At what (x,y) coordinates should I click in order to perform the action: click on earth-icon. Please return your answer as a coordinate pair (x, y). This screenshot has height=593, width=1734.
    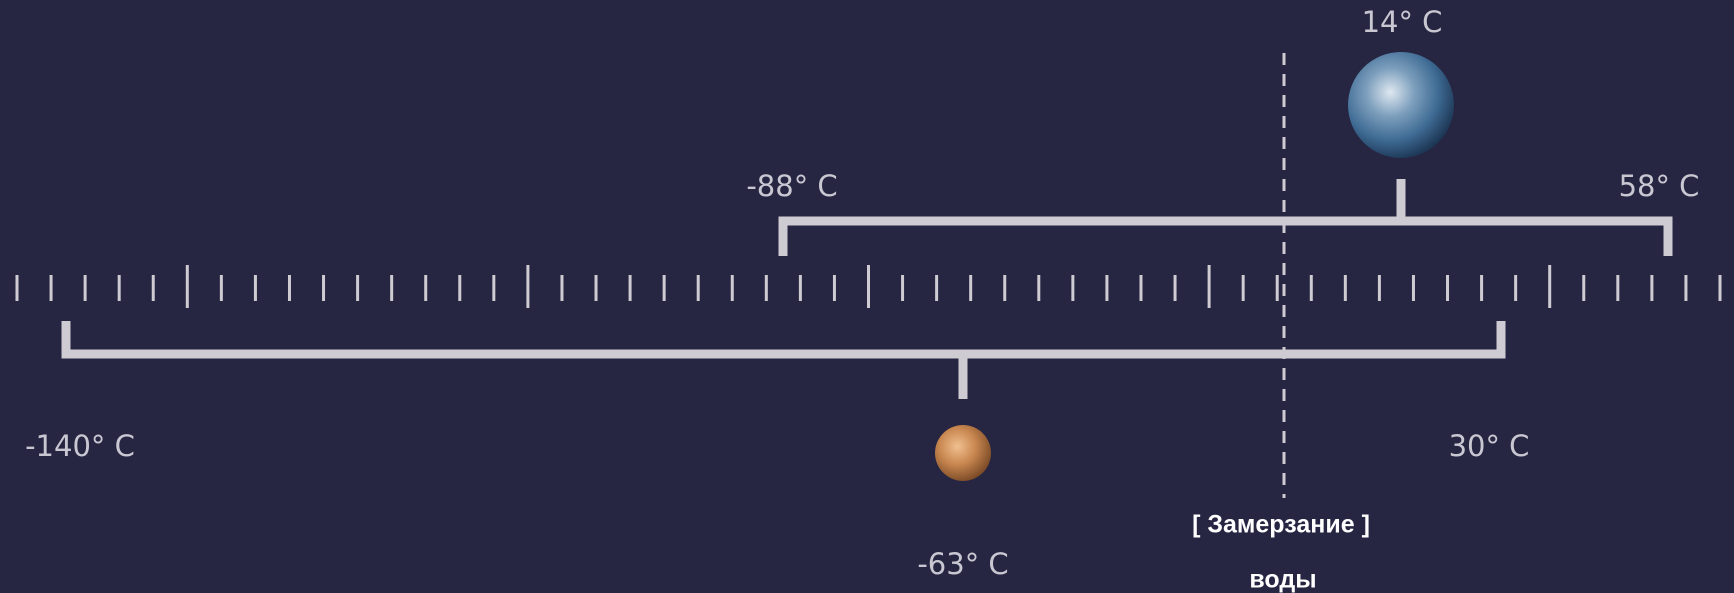
    Looking at the image, I should click on (1401, 105).